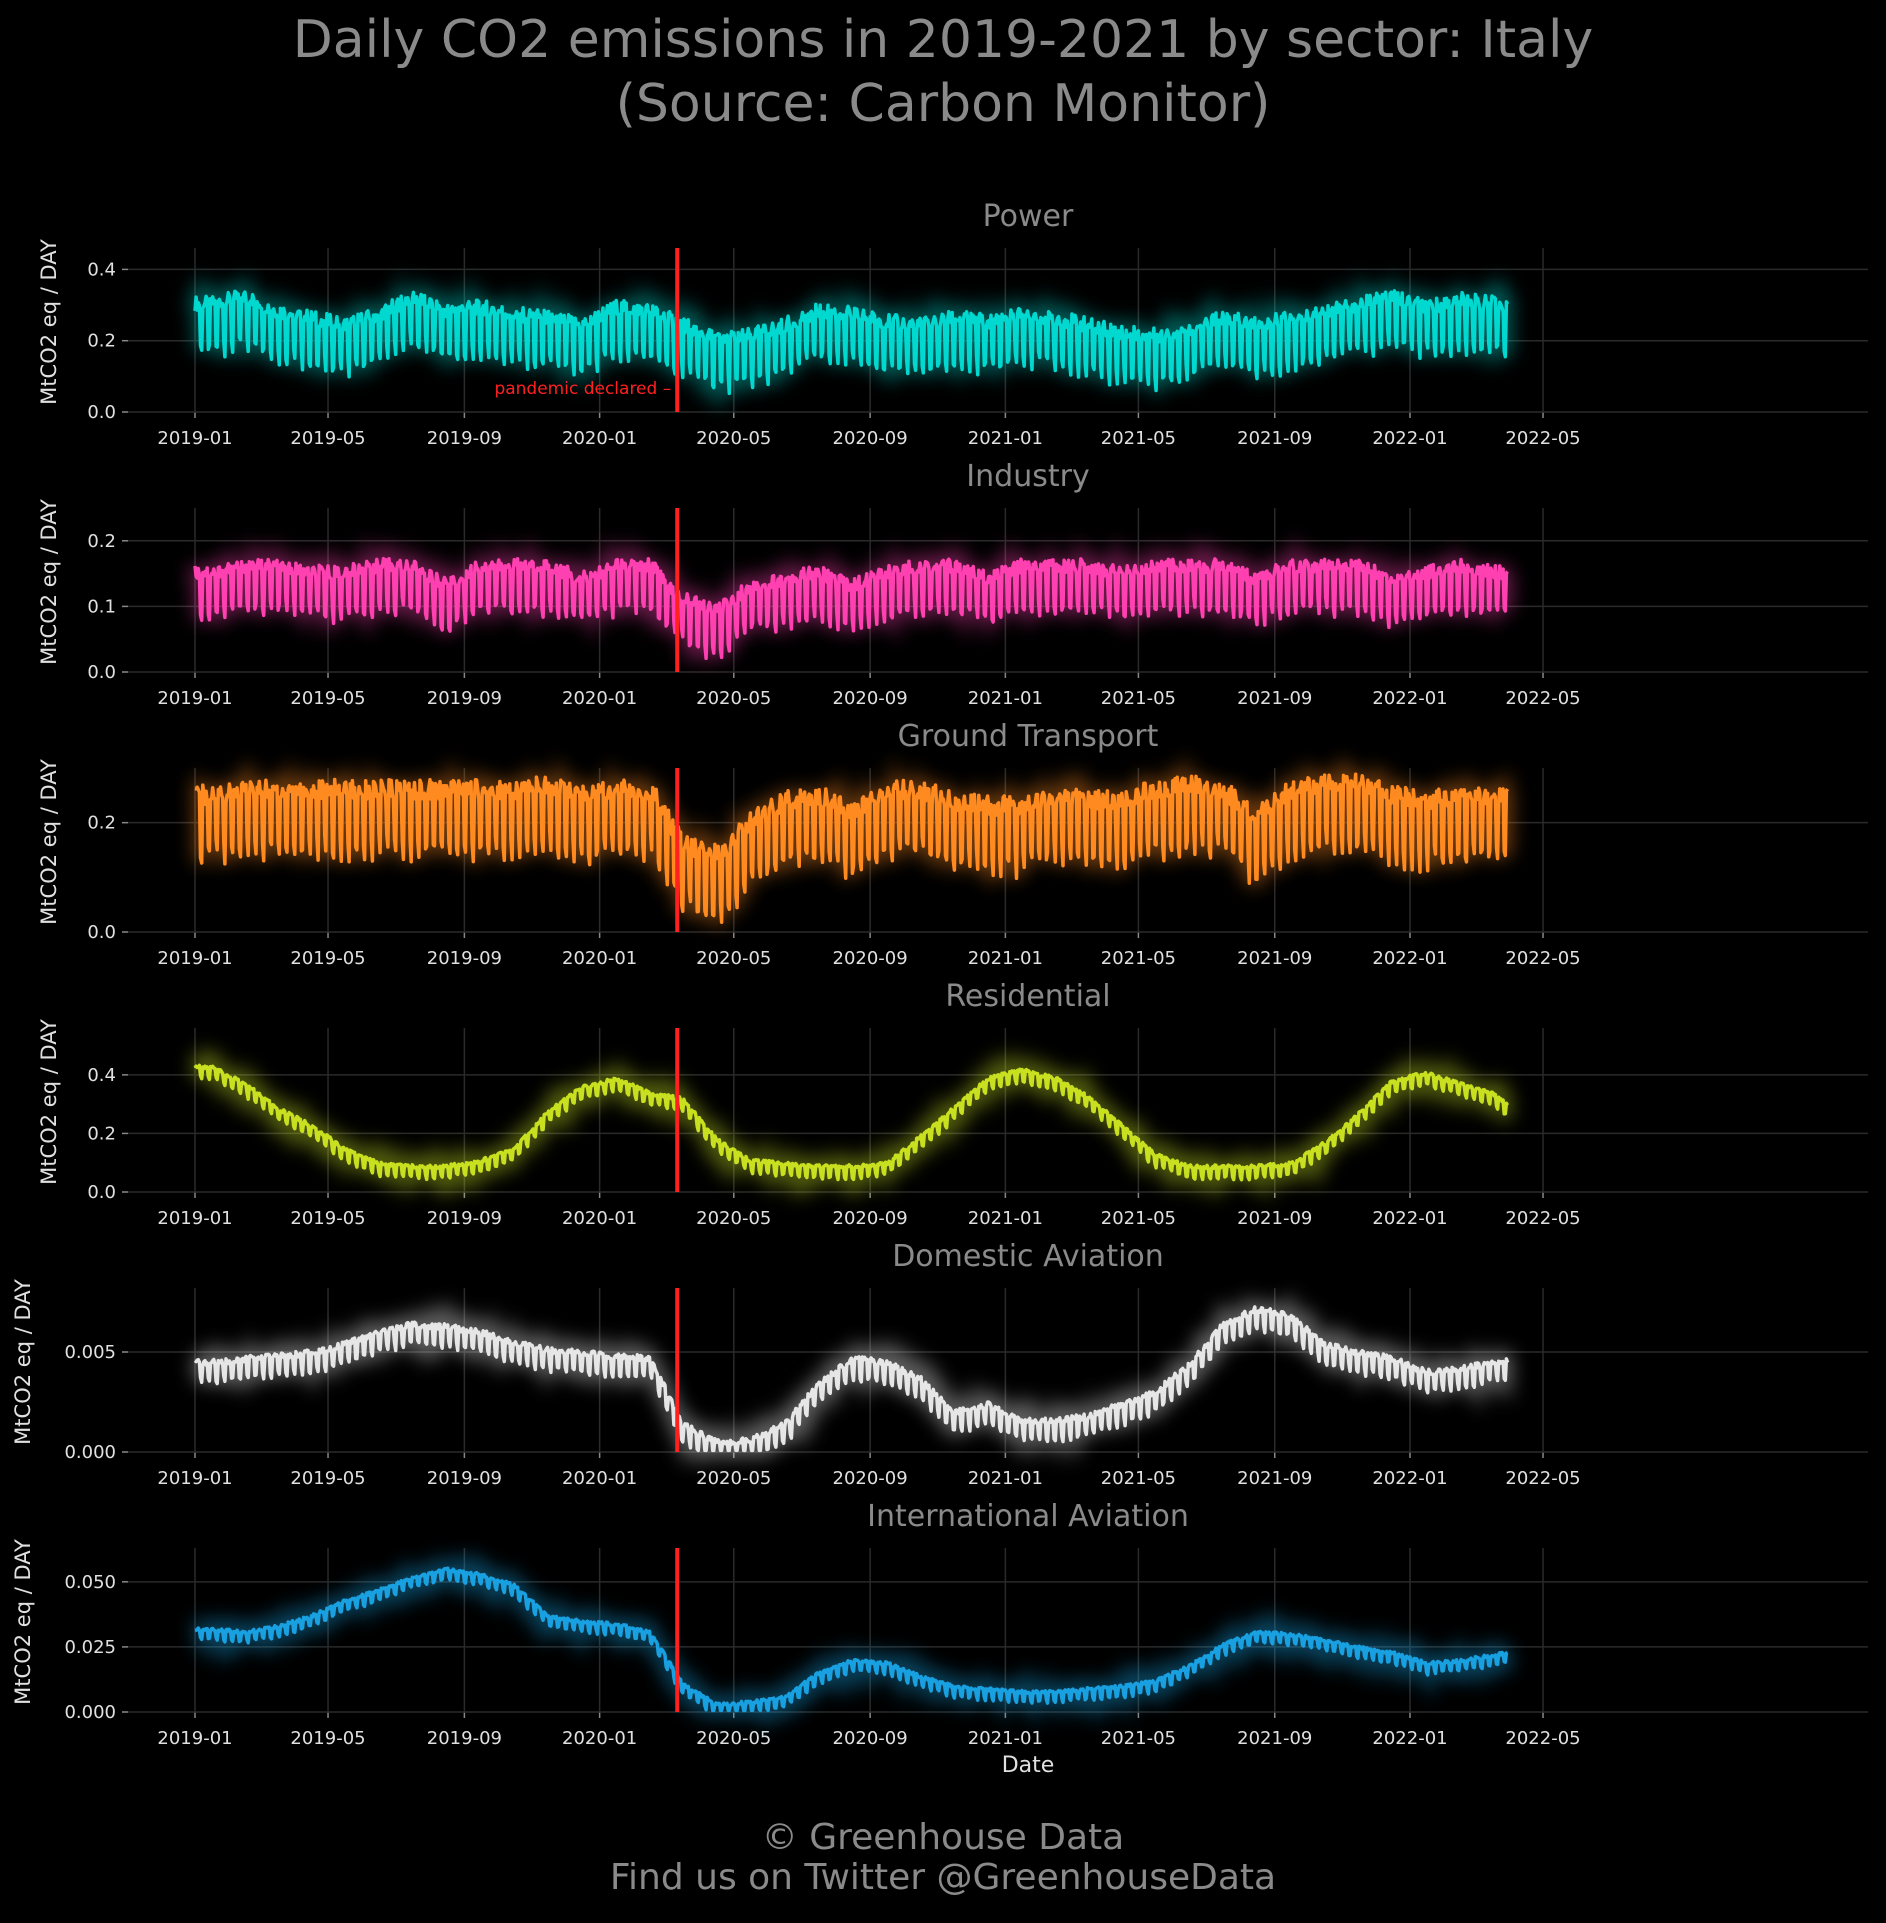 This screenshot has height=1923, width=1886. What do you see at coordinates (943, 1837) in the screenshot?
I see `footer-copyright: © Greenhouse Data` at bounding box center [943, 1837].